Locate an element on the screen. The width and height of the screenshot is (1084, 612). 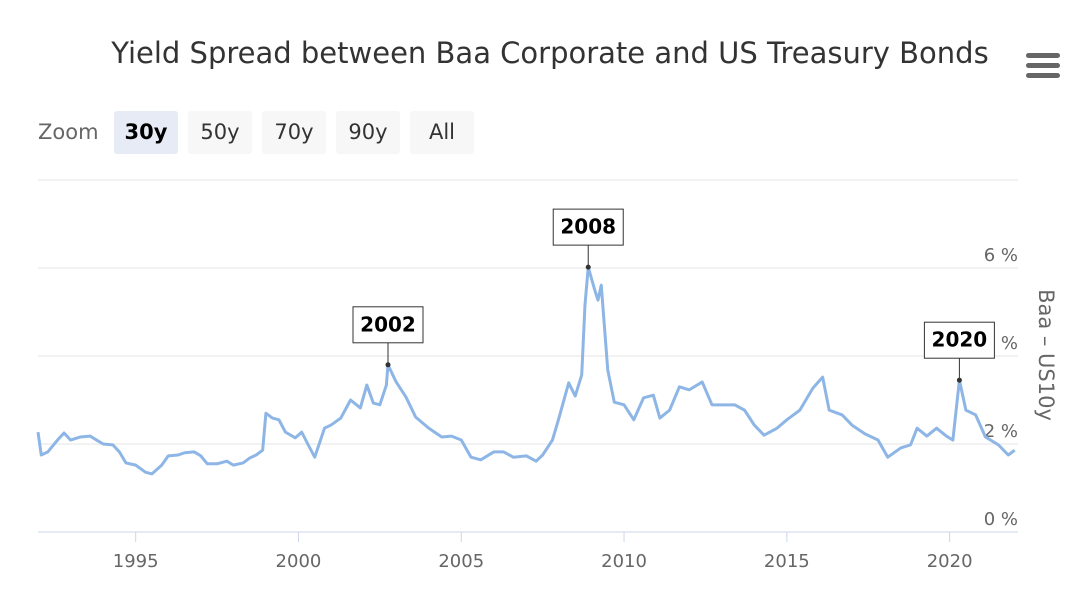
x-tick-label: 1995 is located at coordinates (136, 561).